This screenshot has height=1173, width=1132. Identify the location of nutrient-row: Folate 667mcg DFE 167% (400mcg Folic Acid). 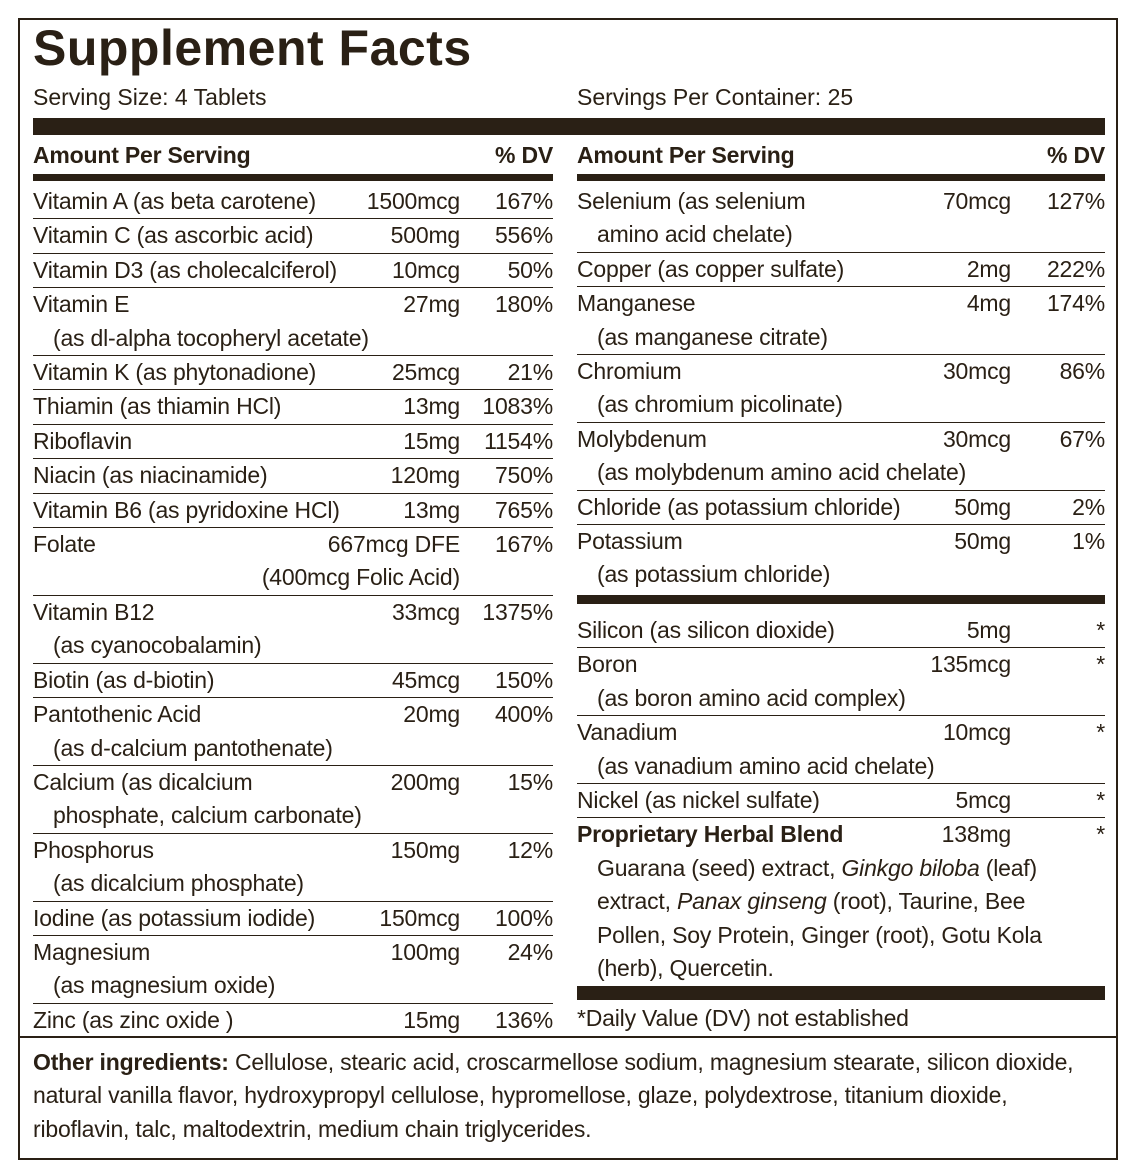
(293, 562).